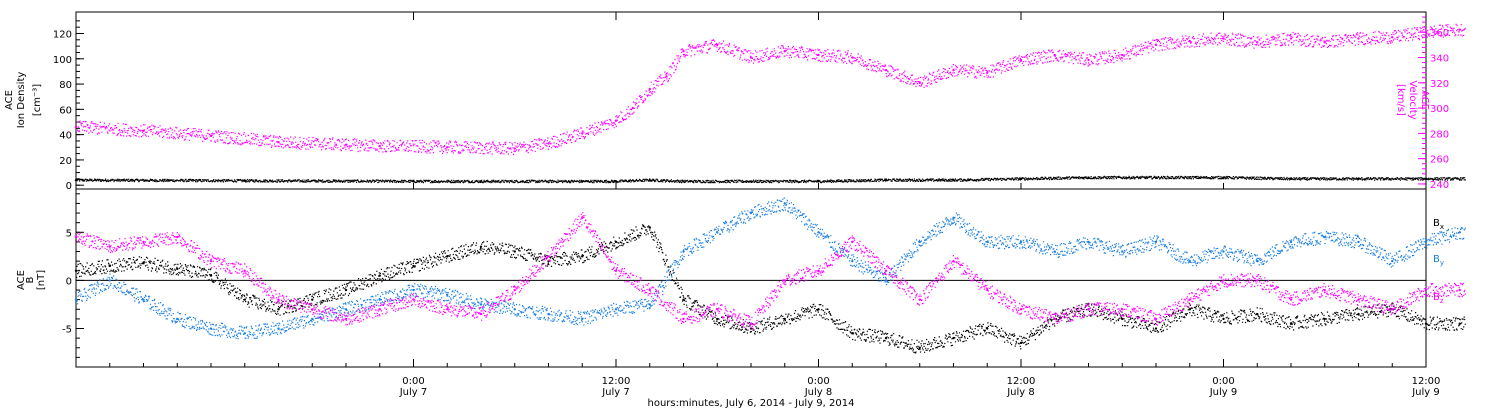 The width and height of the screenshot is (1500, 410). Describe the element at coordinates (1021, 381) in the screenshot. I see `x-tick-label-time-3: 12:00` at that location.